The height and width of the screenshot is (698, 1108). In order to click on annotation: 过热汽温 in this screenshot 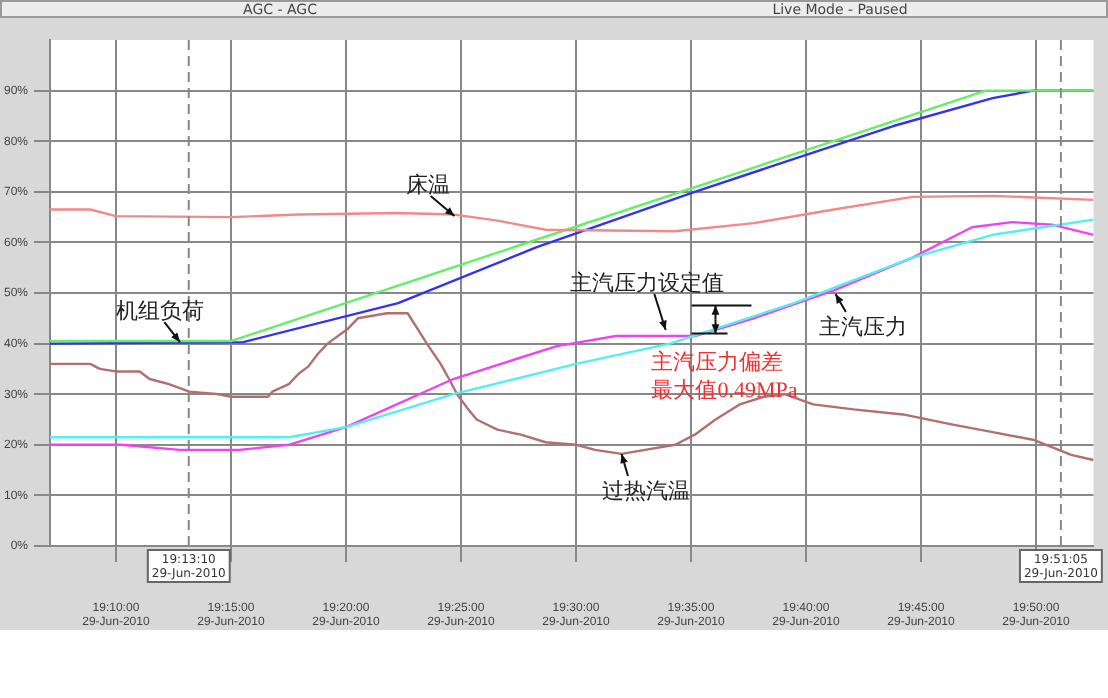, I will do `click(645, 490)`.